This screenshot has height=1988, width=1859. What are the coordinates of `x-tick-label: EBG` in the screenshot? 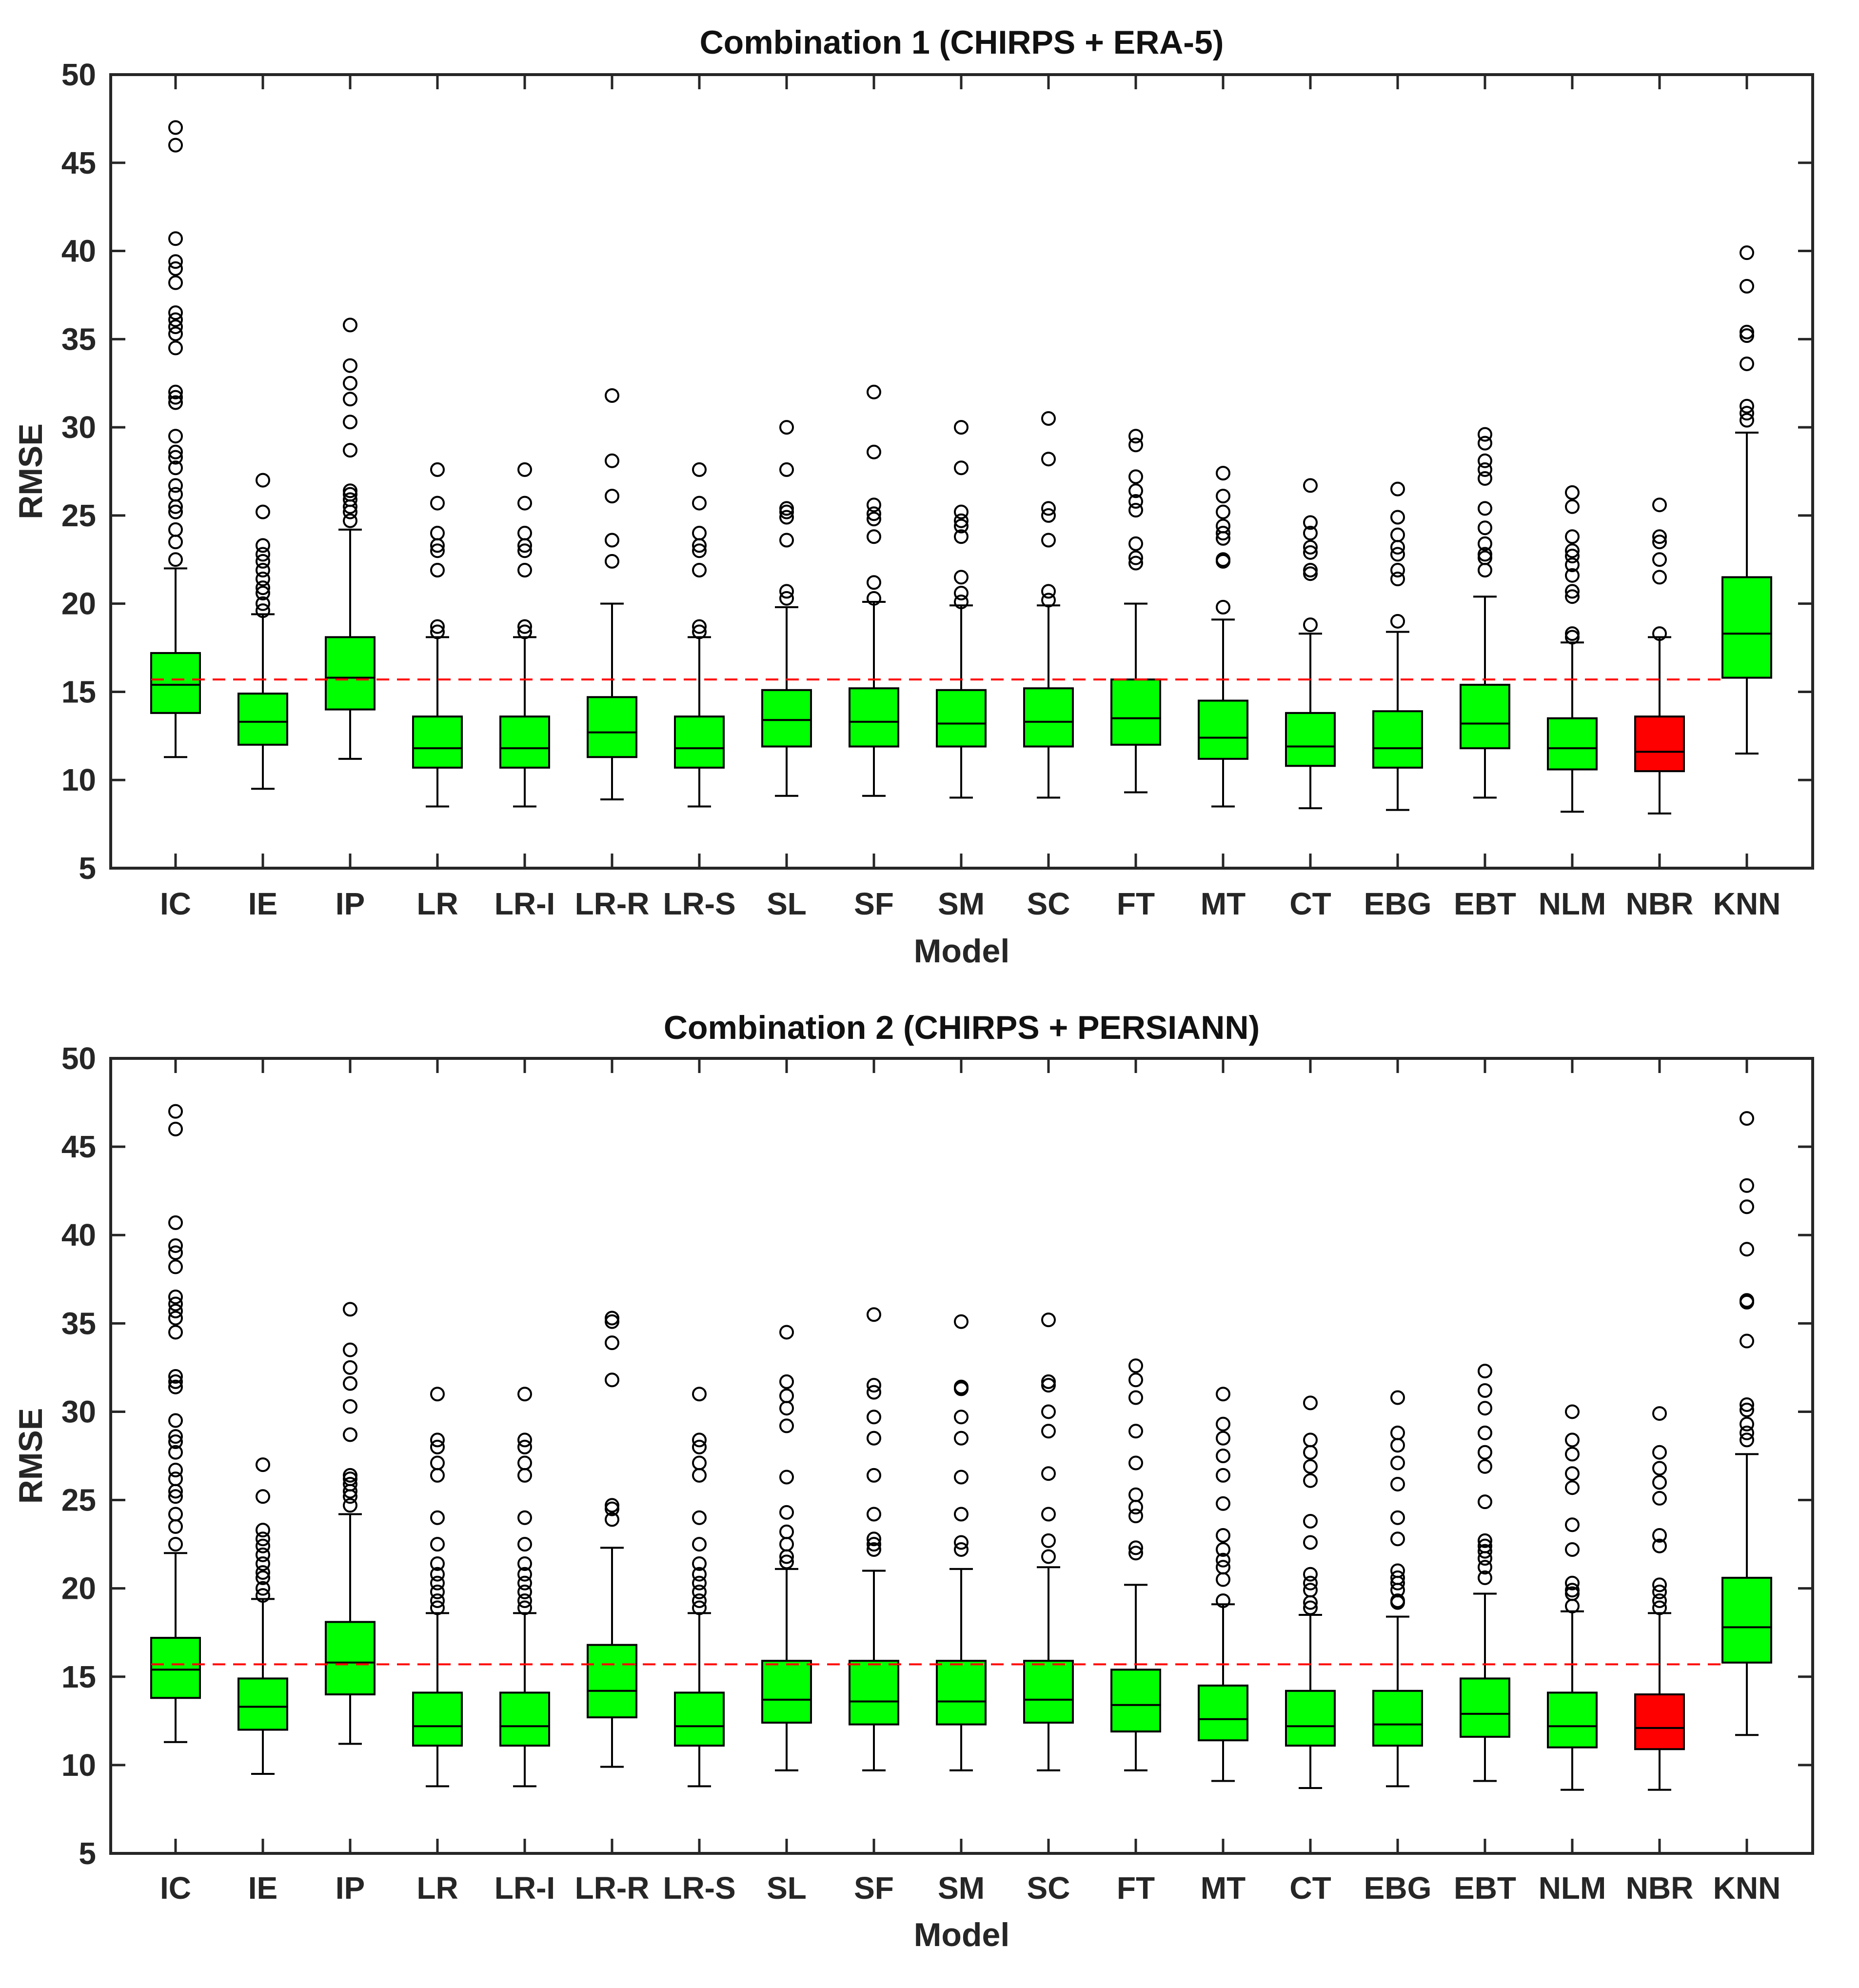 It's located at (1398, 903).